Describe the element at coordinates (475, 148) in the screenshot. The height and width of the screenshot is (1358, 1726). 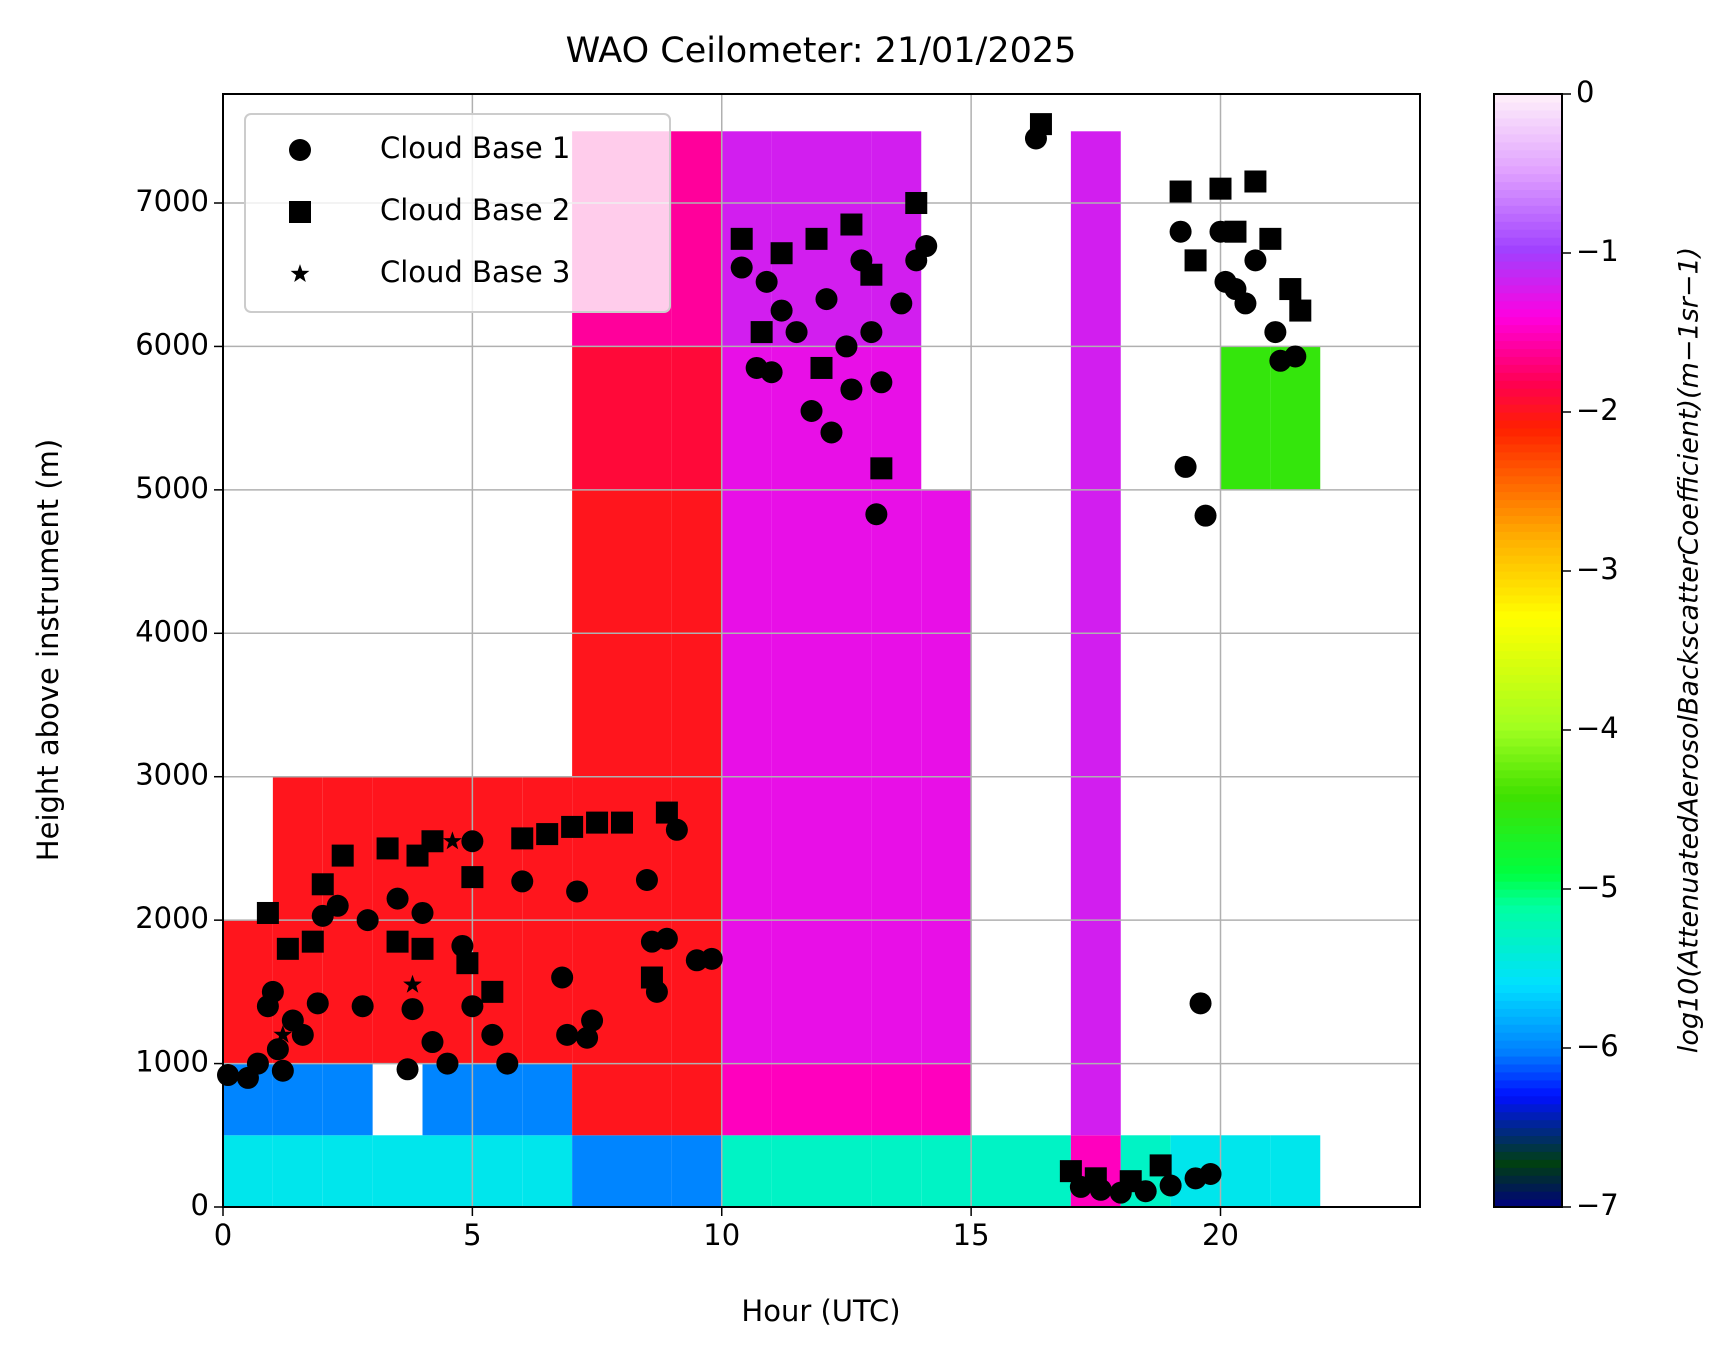
I see `legend-label: Cloud Base 1` at that location.